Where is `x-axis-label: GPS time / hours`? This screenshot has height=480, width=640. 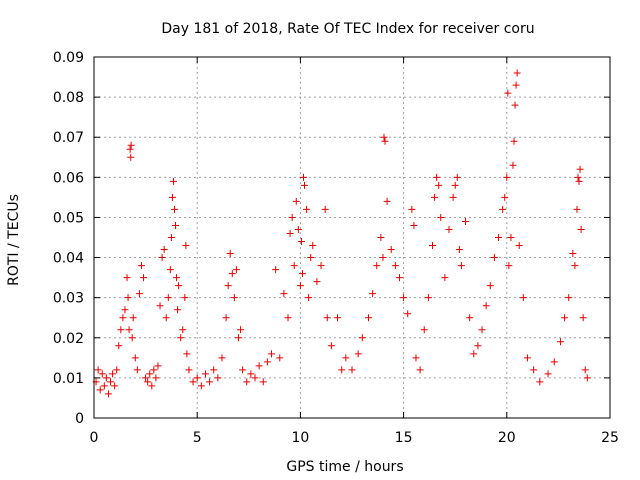
x-axis-label: GPS time / hours is located at coordinates (344, 467).